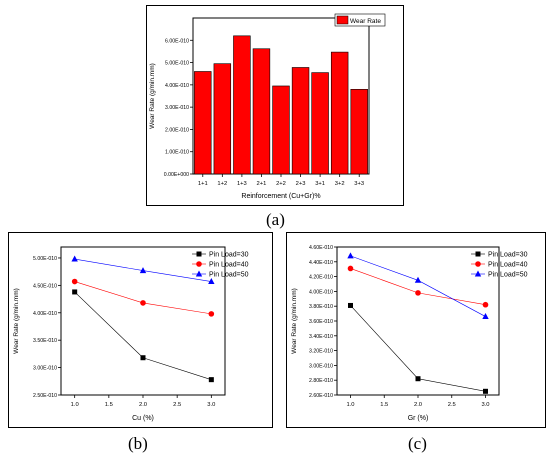 This screenshot has height=457, width=550. Describe the element at coordinates (321, 278) in the screenshot. I see `y-tick-label: 4.20E-010` at that location.